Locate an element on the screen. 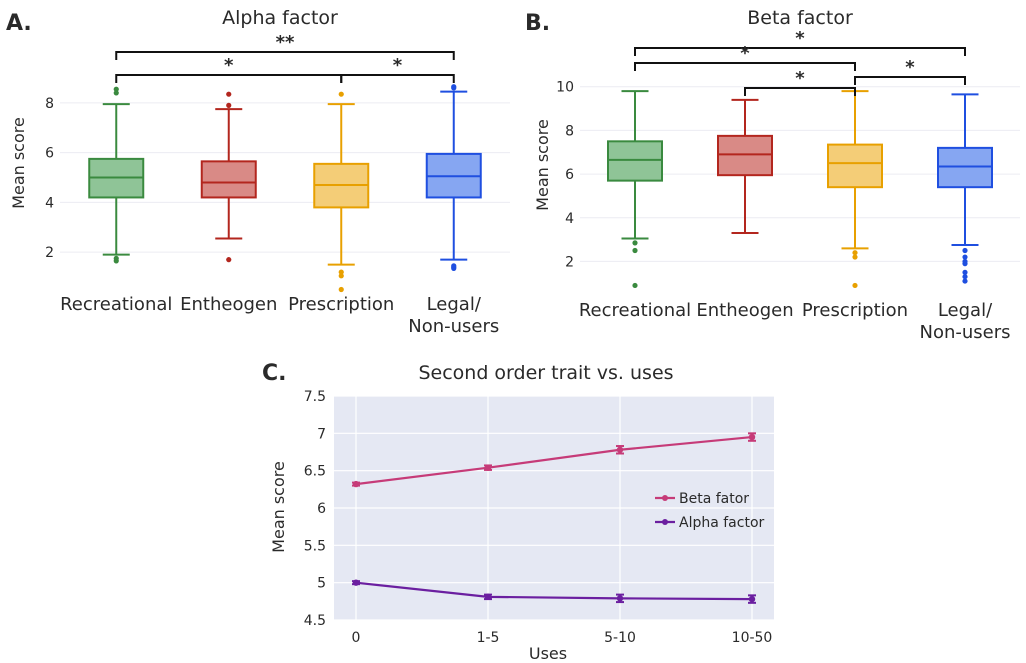 This screenshot has width=1026, height=663. legend-label: Alpha factor is located at coordinates (722, 523).